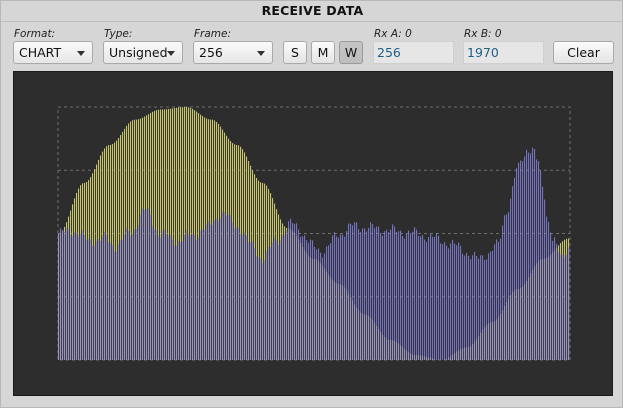 Image resolution: width=623 pixels, height=408 pixels. Describe the element at coordinates (40, 52) in the screenshot. I see `format-value: CHART` at that location.